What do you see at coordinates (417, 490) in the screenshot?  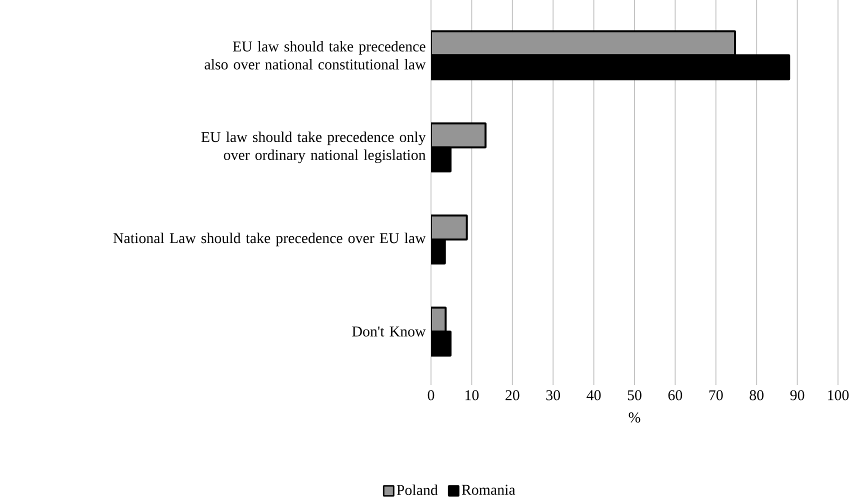 I see `legend-label: Poland` at bounding box center [417, 490].